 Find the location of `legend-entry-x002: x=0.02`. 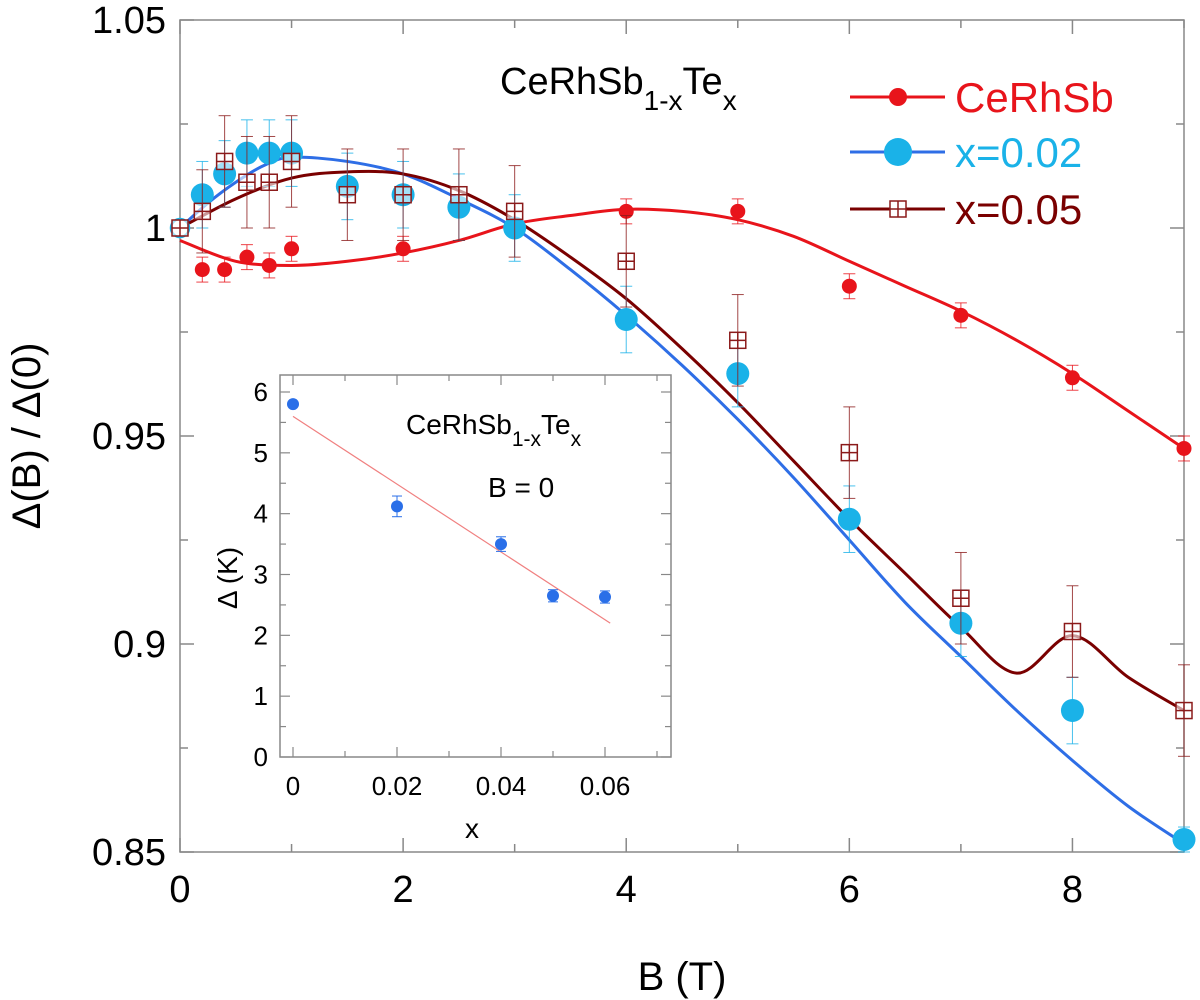

legend-entry-x002: x=0.02 is located at coordinates (966, 152).